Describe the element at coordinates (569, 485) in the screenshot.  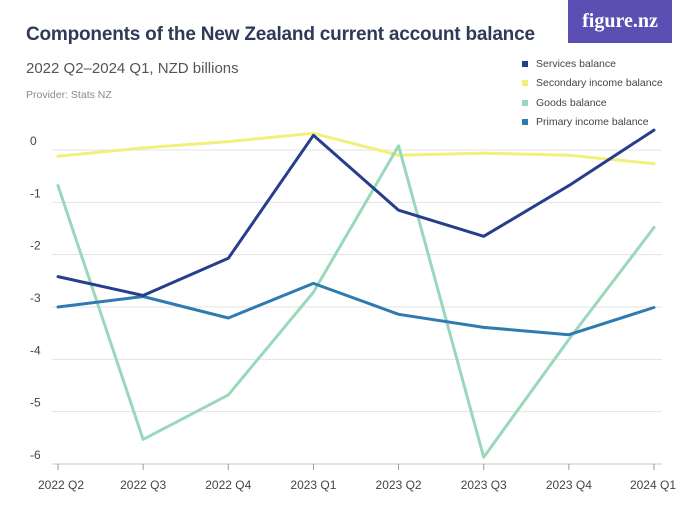
I see `x-tick-label: 2023 Q4` at that location.